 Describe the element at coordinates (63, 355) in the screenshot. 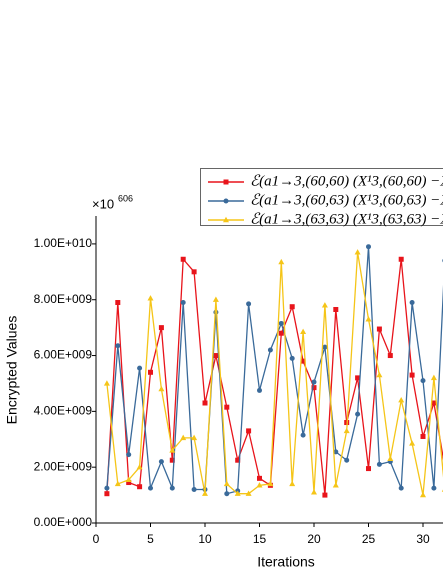

I see `y-tick-label: 6.00E+009` at that location.